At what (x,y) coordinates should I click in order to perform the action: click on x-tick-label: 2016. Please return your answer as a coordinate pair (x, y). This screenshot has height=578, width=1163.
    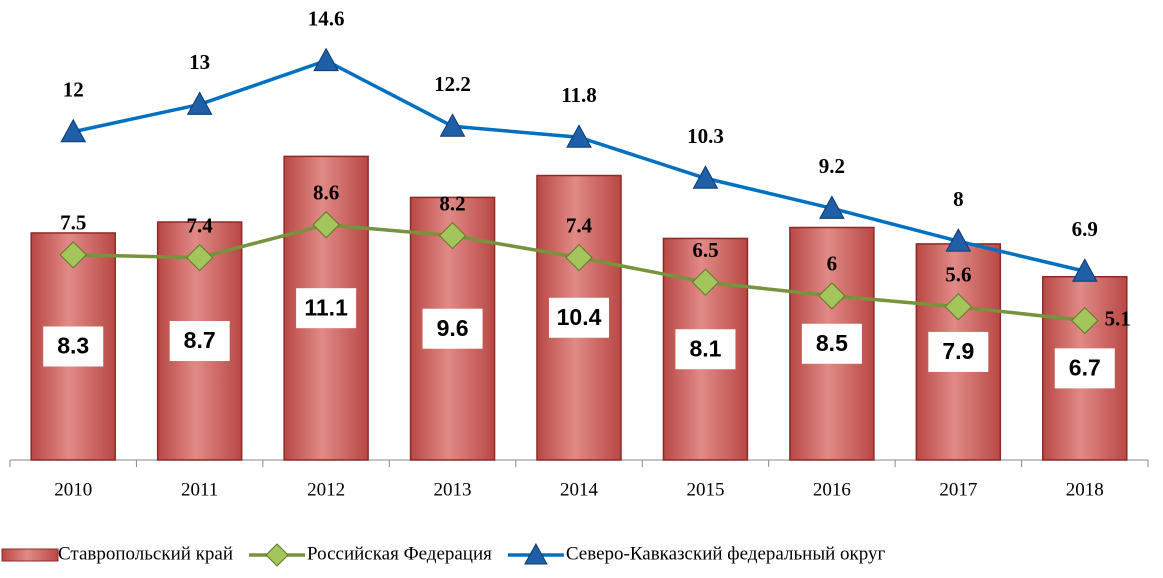
    Looking at the image, I should click on (832, 489).